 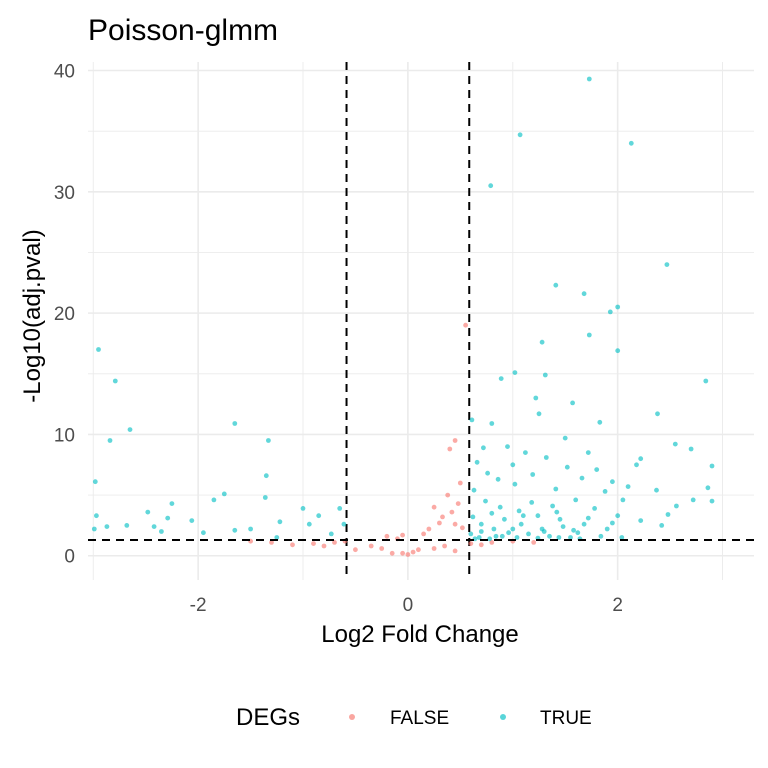 I want to click on legend-true-label: TRUE, so click(x=566, y=718).